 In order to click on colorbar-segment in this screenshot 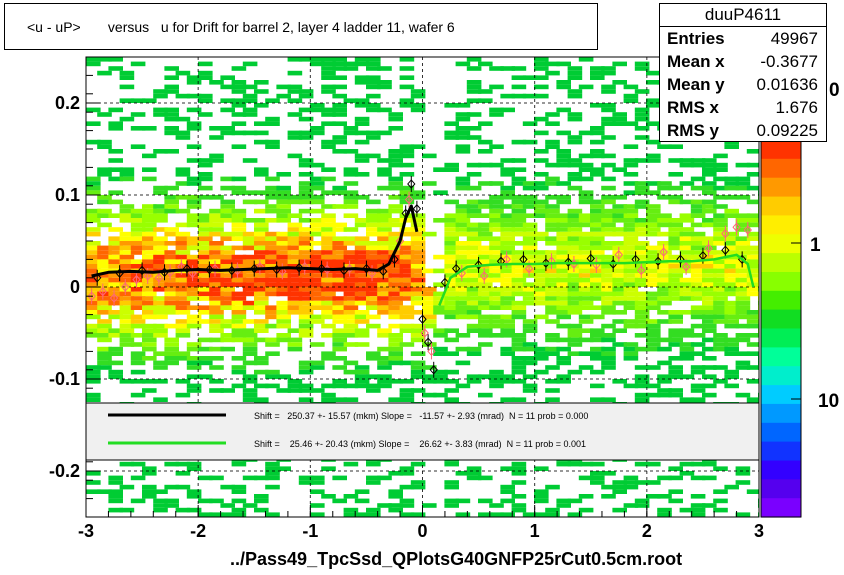, I will do `click(781, 470)`.